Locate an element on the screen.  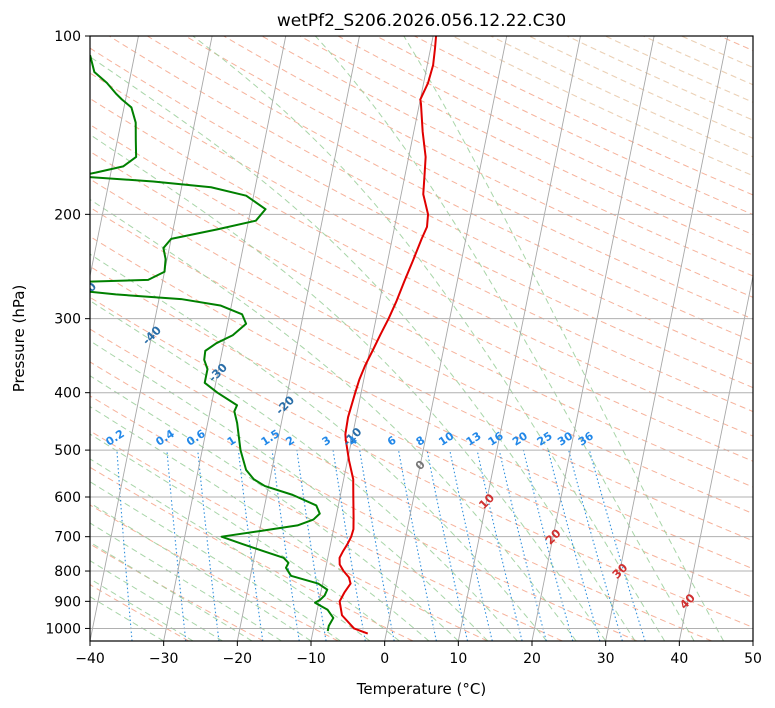
isotherm-label: -50 is located at coordinates (87, 291).